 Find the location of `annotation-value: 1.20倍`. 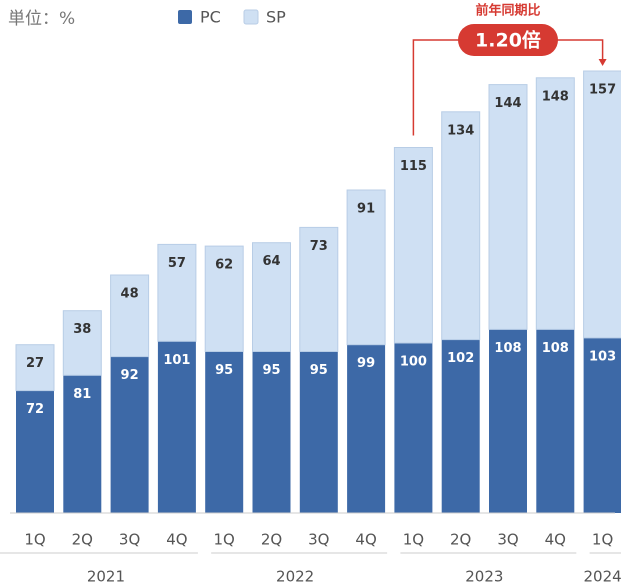

annotation-value: 1.20倍 is located at coordinates (508, 40).